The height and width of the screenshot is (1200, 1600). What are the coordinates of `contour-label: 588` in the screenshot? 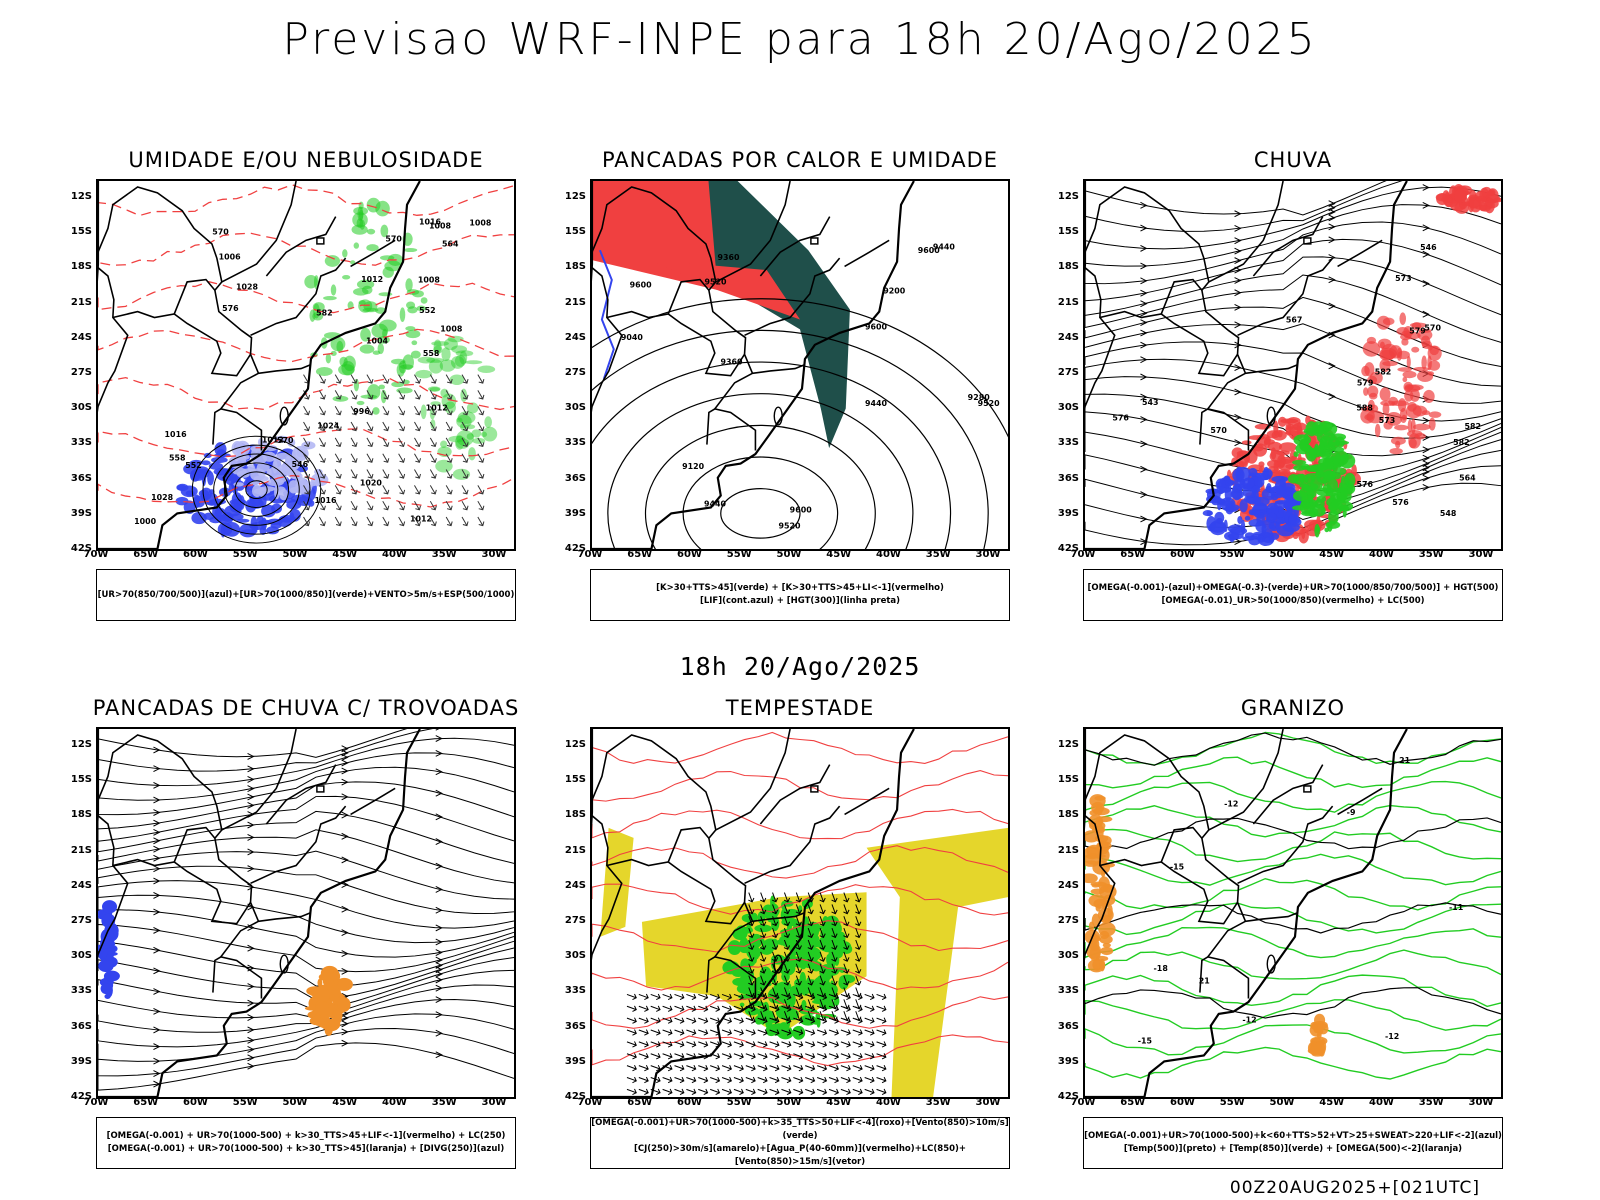 It's located at (1364, 407).